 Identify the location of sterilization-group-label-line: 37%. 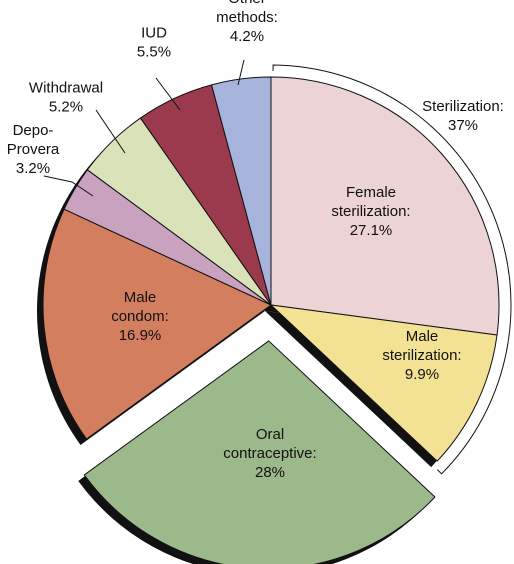
(463, 125).